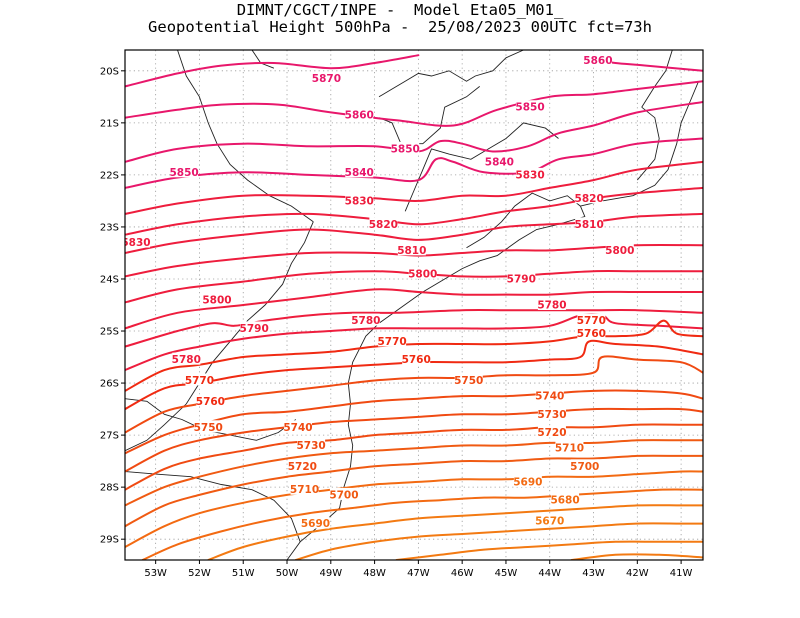 The height and width of the screenshot is (618, 800). Describe the element at coordinates (109, 540) in the screenshot. I see `tick-label-lat: 29S` at that location.